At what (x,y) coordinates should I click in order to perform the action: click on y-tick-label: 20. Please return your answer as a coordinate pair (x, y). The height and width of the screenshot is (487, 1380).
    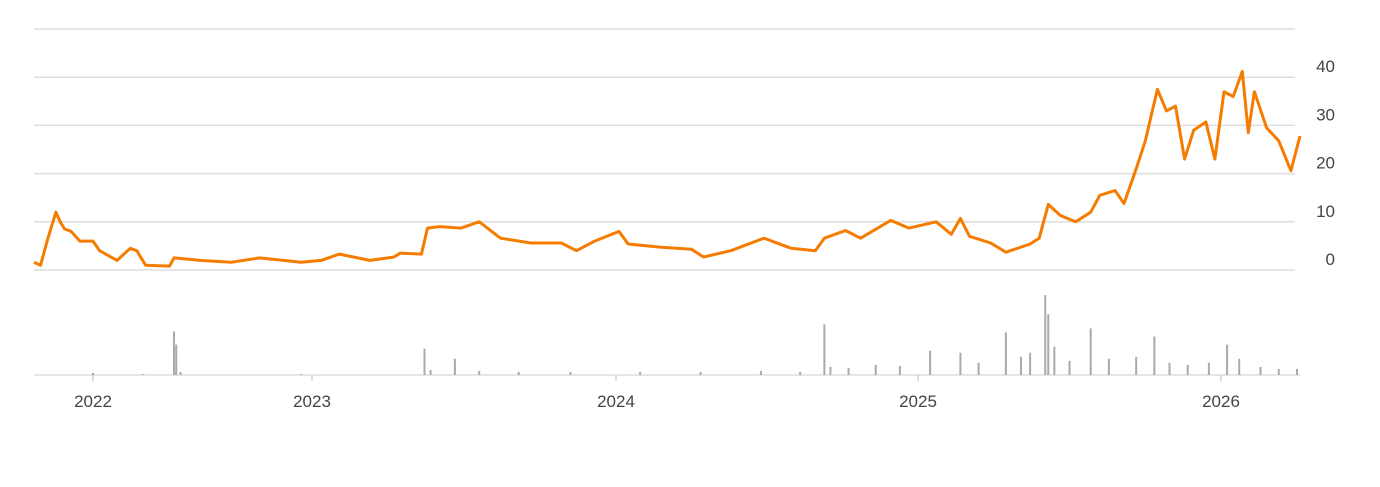
    Looking at the image, I should click on (1325, 163).